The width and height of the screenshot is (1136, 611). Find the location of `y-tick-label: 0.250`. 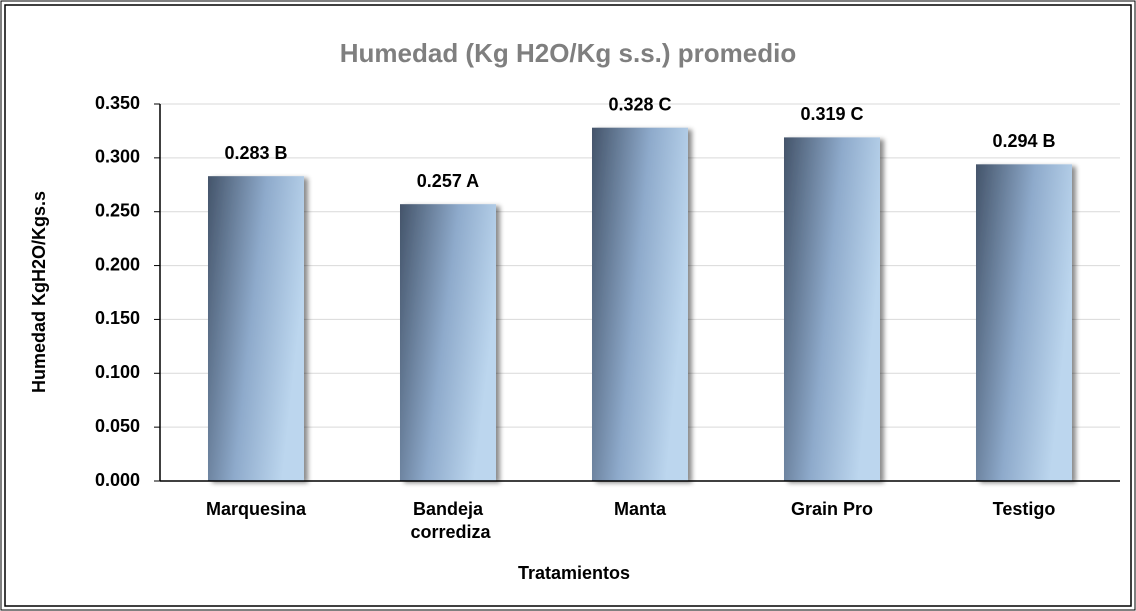

y-tick-label: 0.250 is located at coordinates (117, 210).